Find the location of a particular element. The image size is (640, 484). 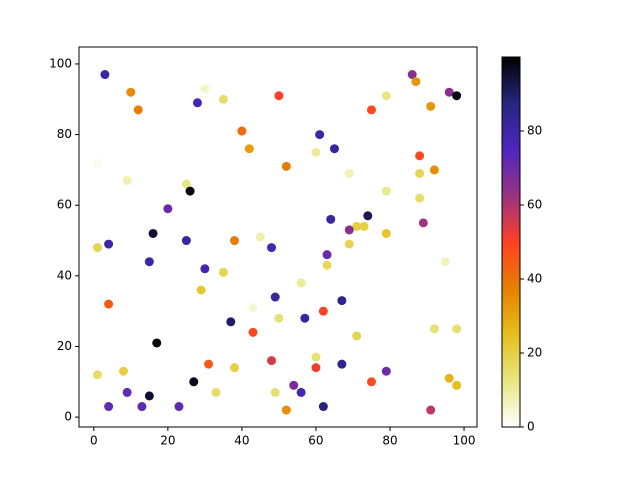

colorbar is located at coordinates (511, 242).